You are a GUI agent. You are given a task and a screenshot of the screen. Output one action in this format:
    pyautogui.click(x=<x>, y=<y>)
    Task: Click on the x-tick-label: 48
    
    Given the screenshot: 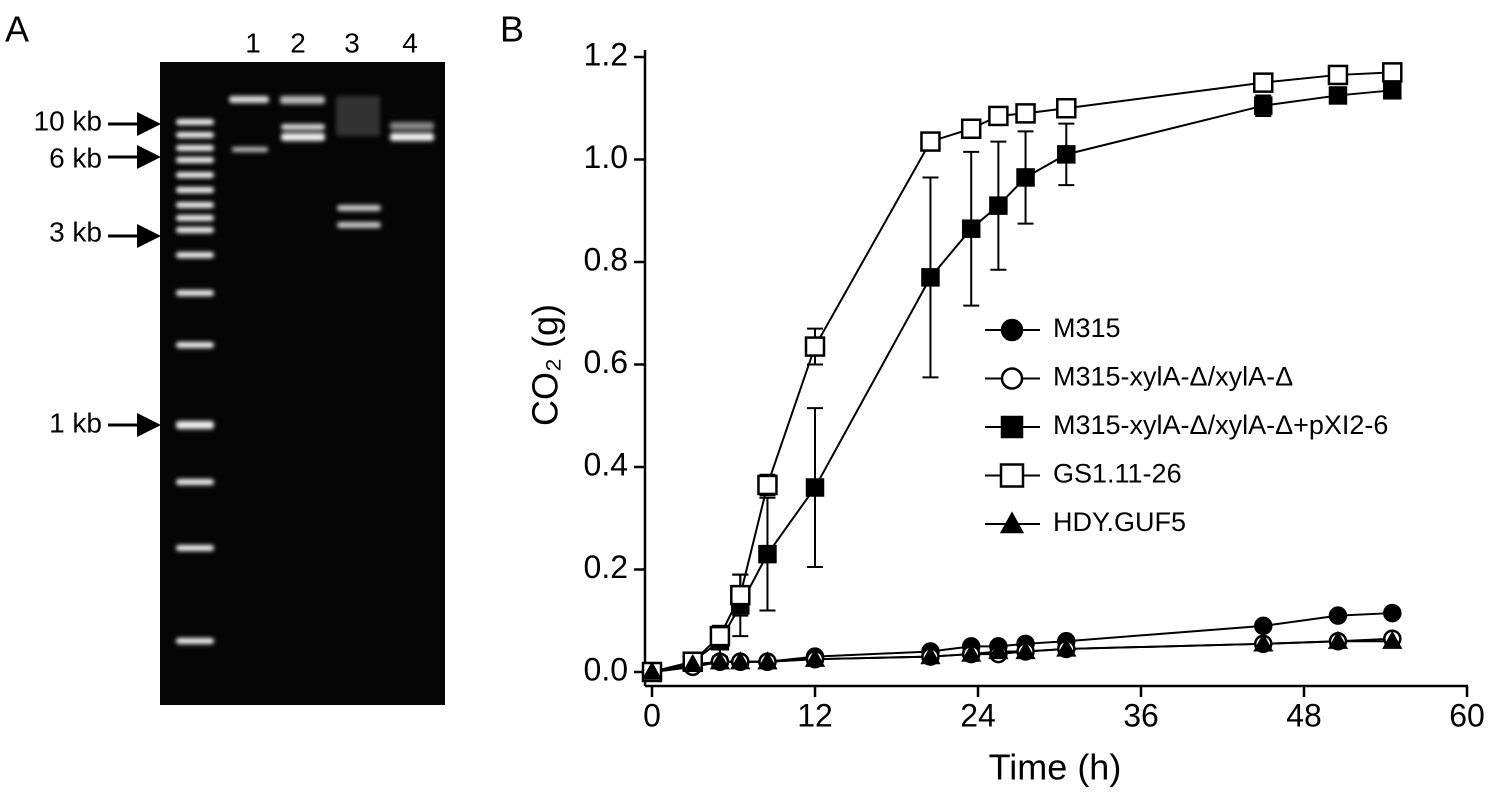 What is the action you would take?
    pyautogui.click(x=1304, y=715)
    